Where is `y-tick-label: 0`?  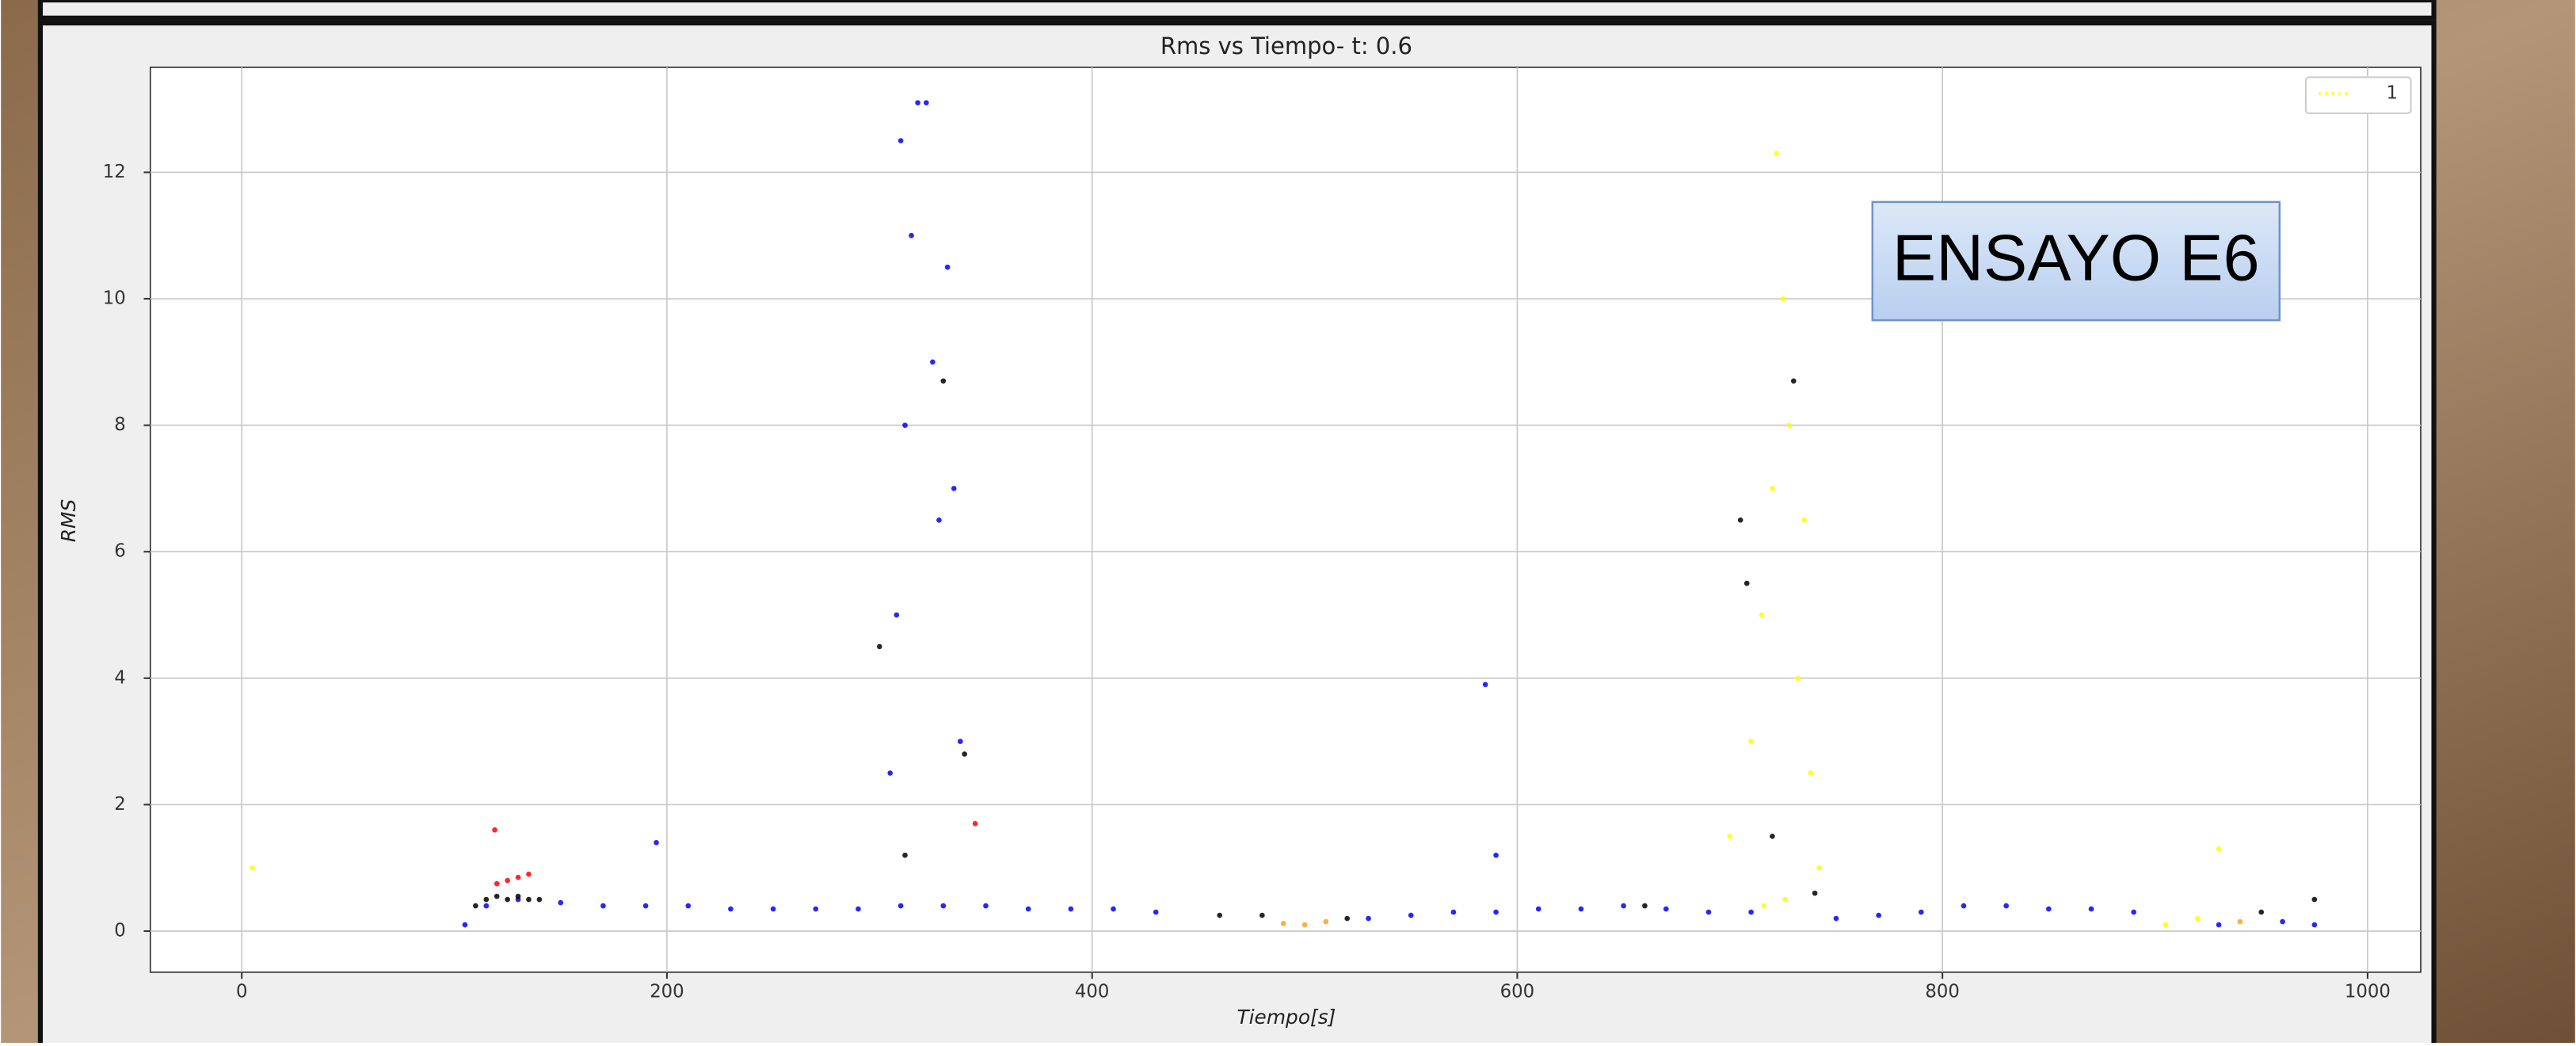 y-tick-label: 0 is located at coordinates (120, 931).